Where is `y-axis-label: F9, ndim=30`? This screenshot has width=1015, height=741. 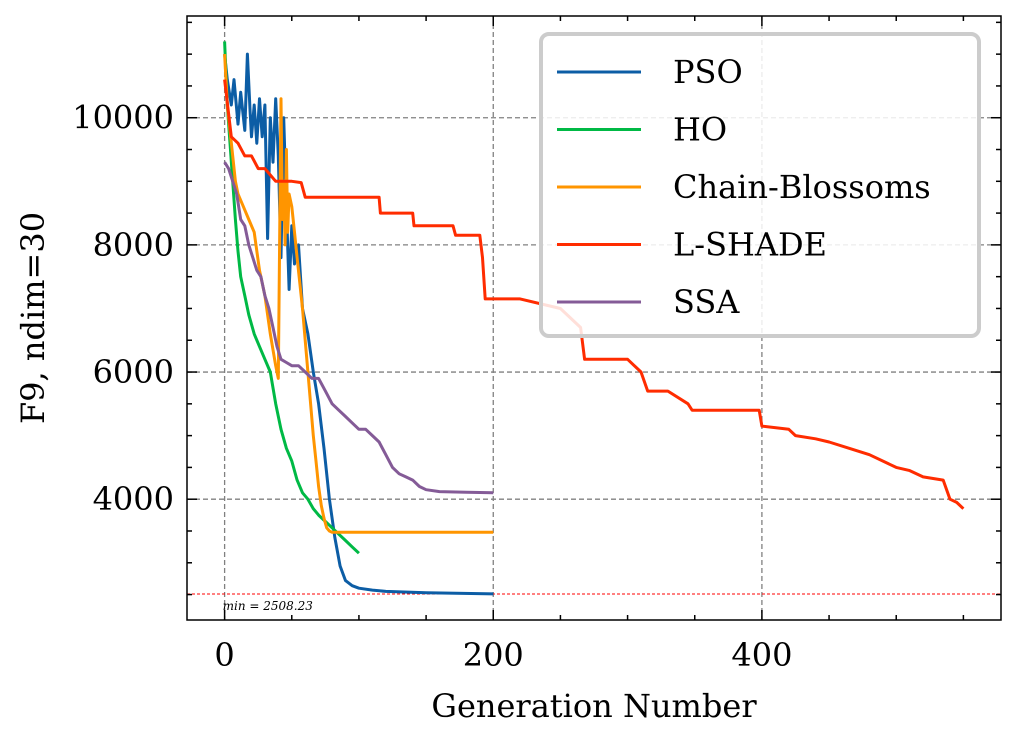 y-axis-label: F9, ndim=30 is located at coordinates (33, 318).